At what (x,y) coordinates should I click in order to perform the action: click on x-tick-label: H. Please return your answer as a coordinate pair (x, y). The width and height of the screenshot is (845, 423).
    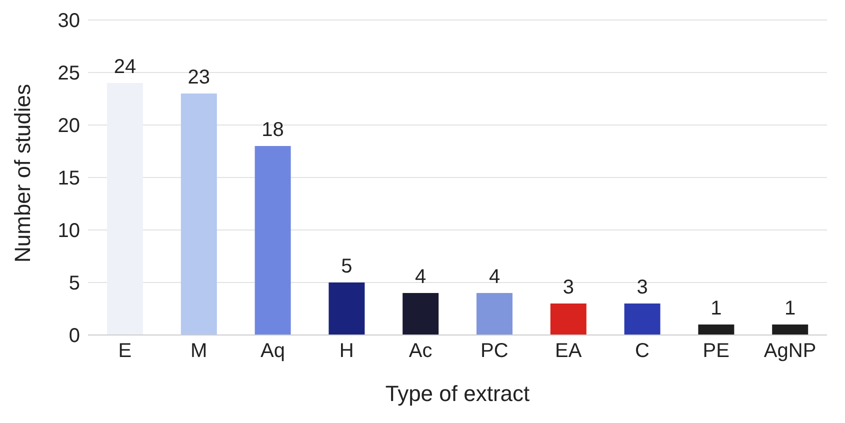
    Looking at the image, I should click on (346, 351).